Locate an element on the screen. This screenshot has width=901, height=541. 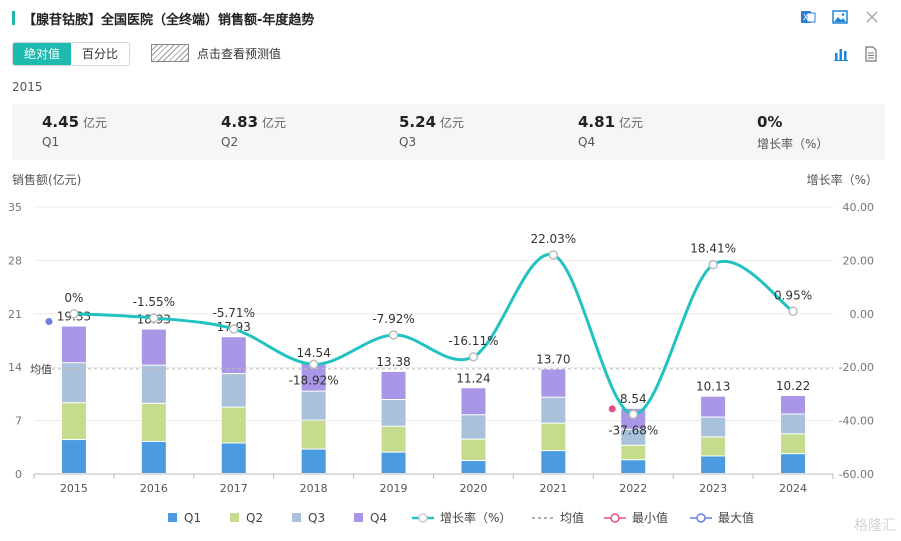
close-icon is located at coordinates (872, 17).